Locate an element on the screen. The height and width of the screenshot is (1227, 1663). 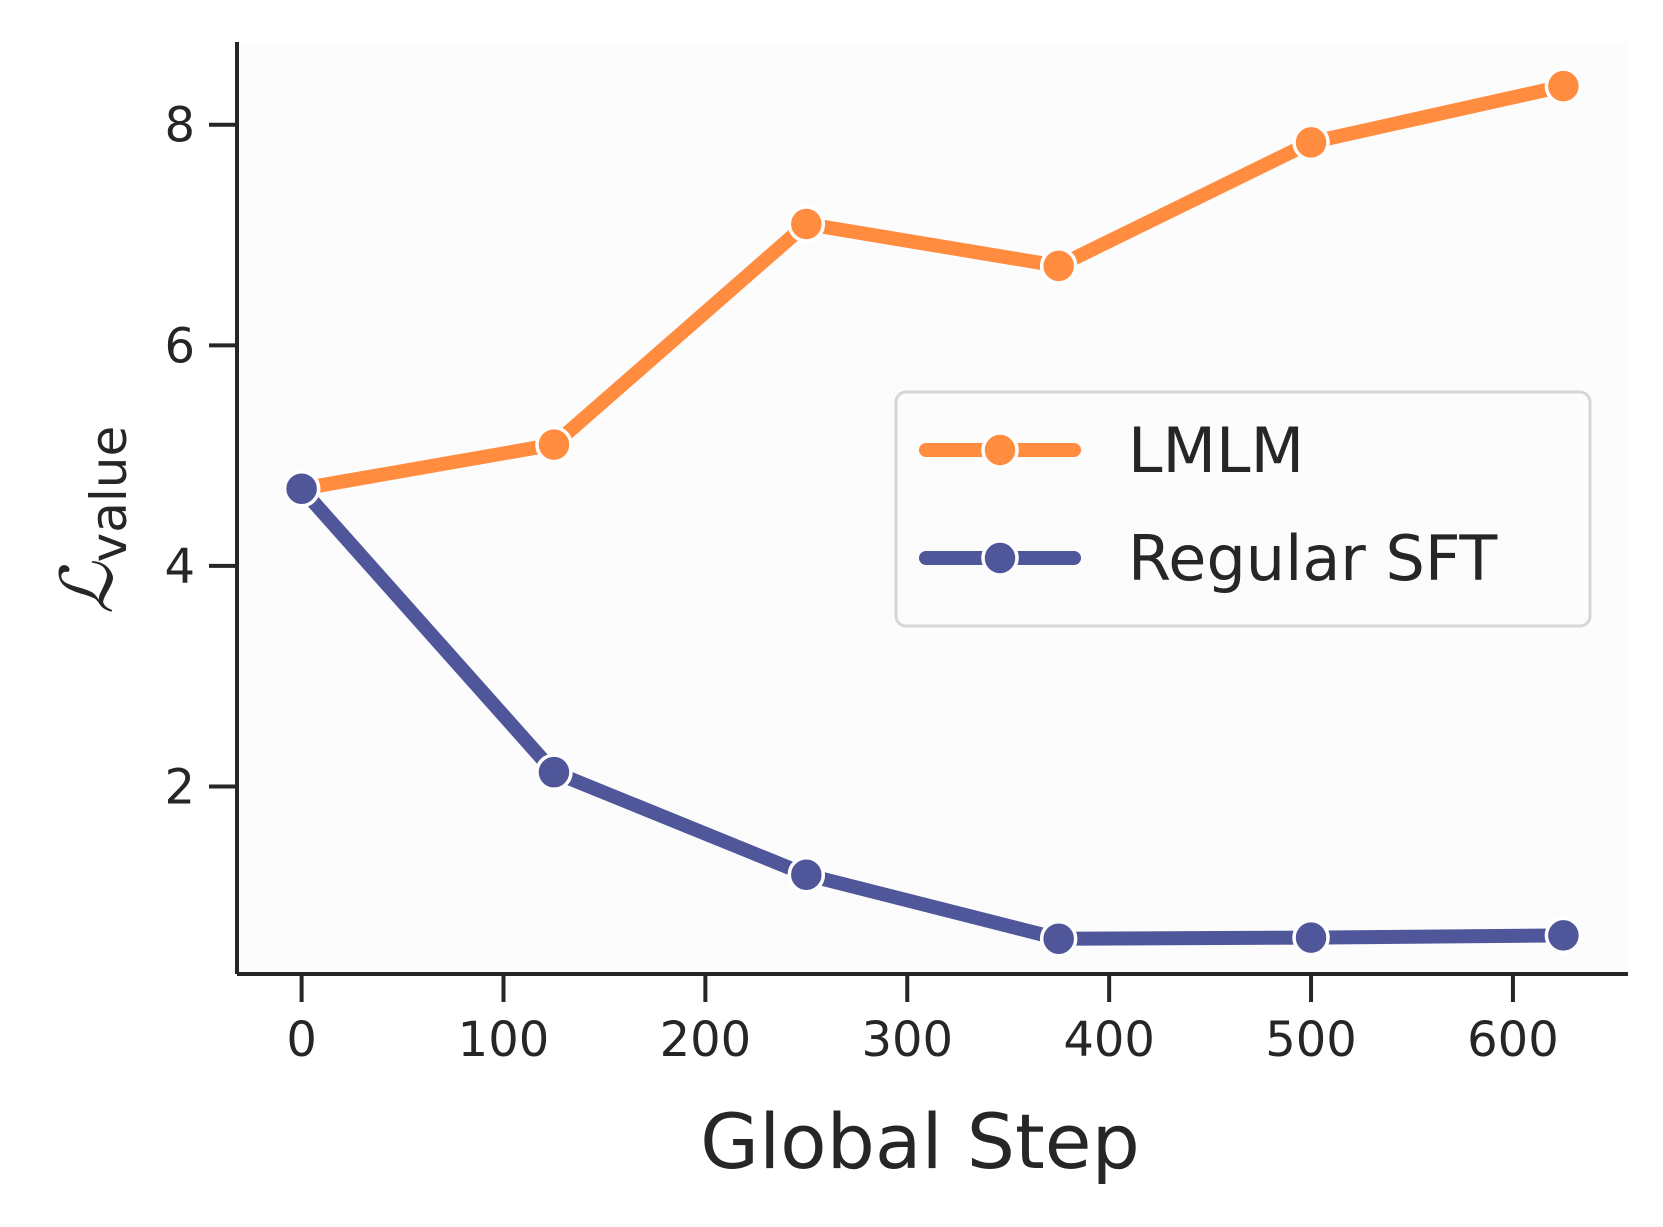
y-axis-label-sub: value is located at coordinates (109, 494).